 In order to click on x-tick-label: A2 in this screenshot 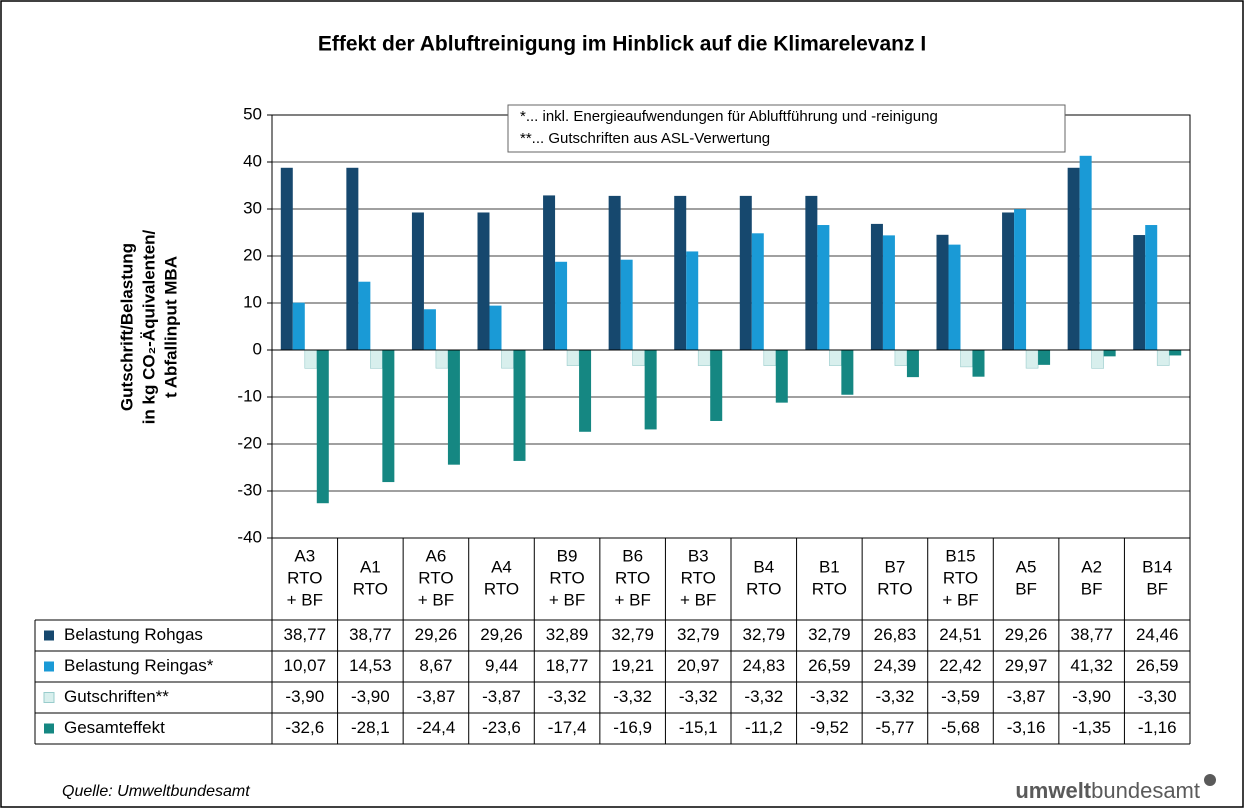, I will do `click(1091, 566)`.